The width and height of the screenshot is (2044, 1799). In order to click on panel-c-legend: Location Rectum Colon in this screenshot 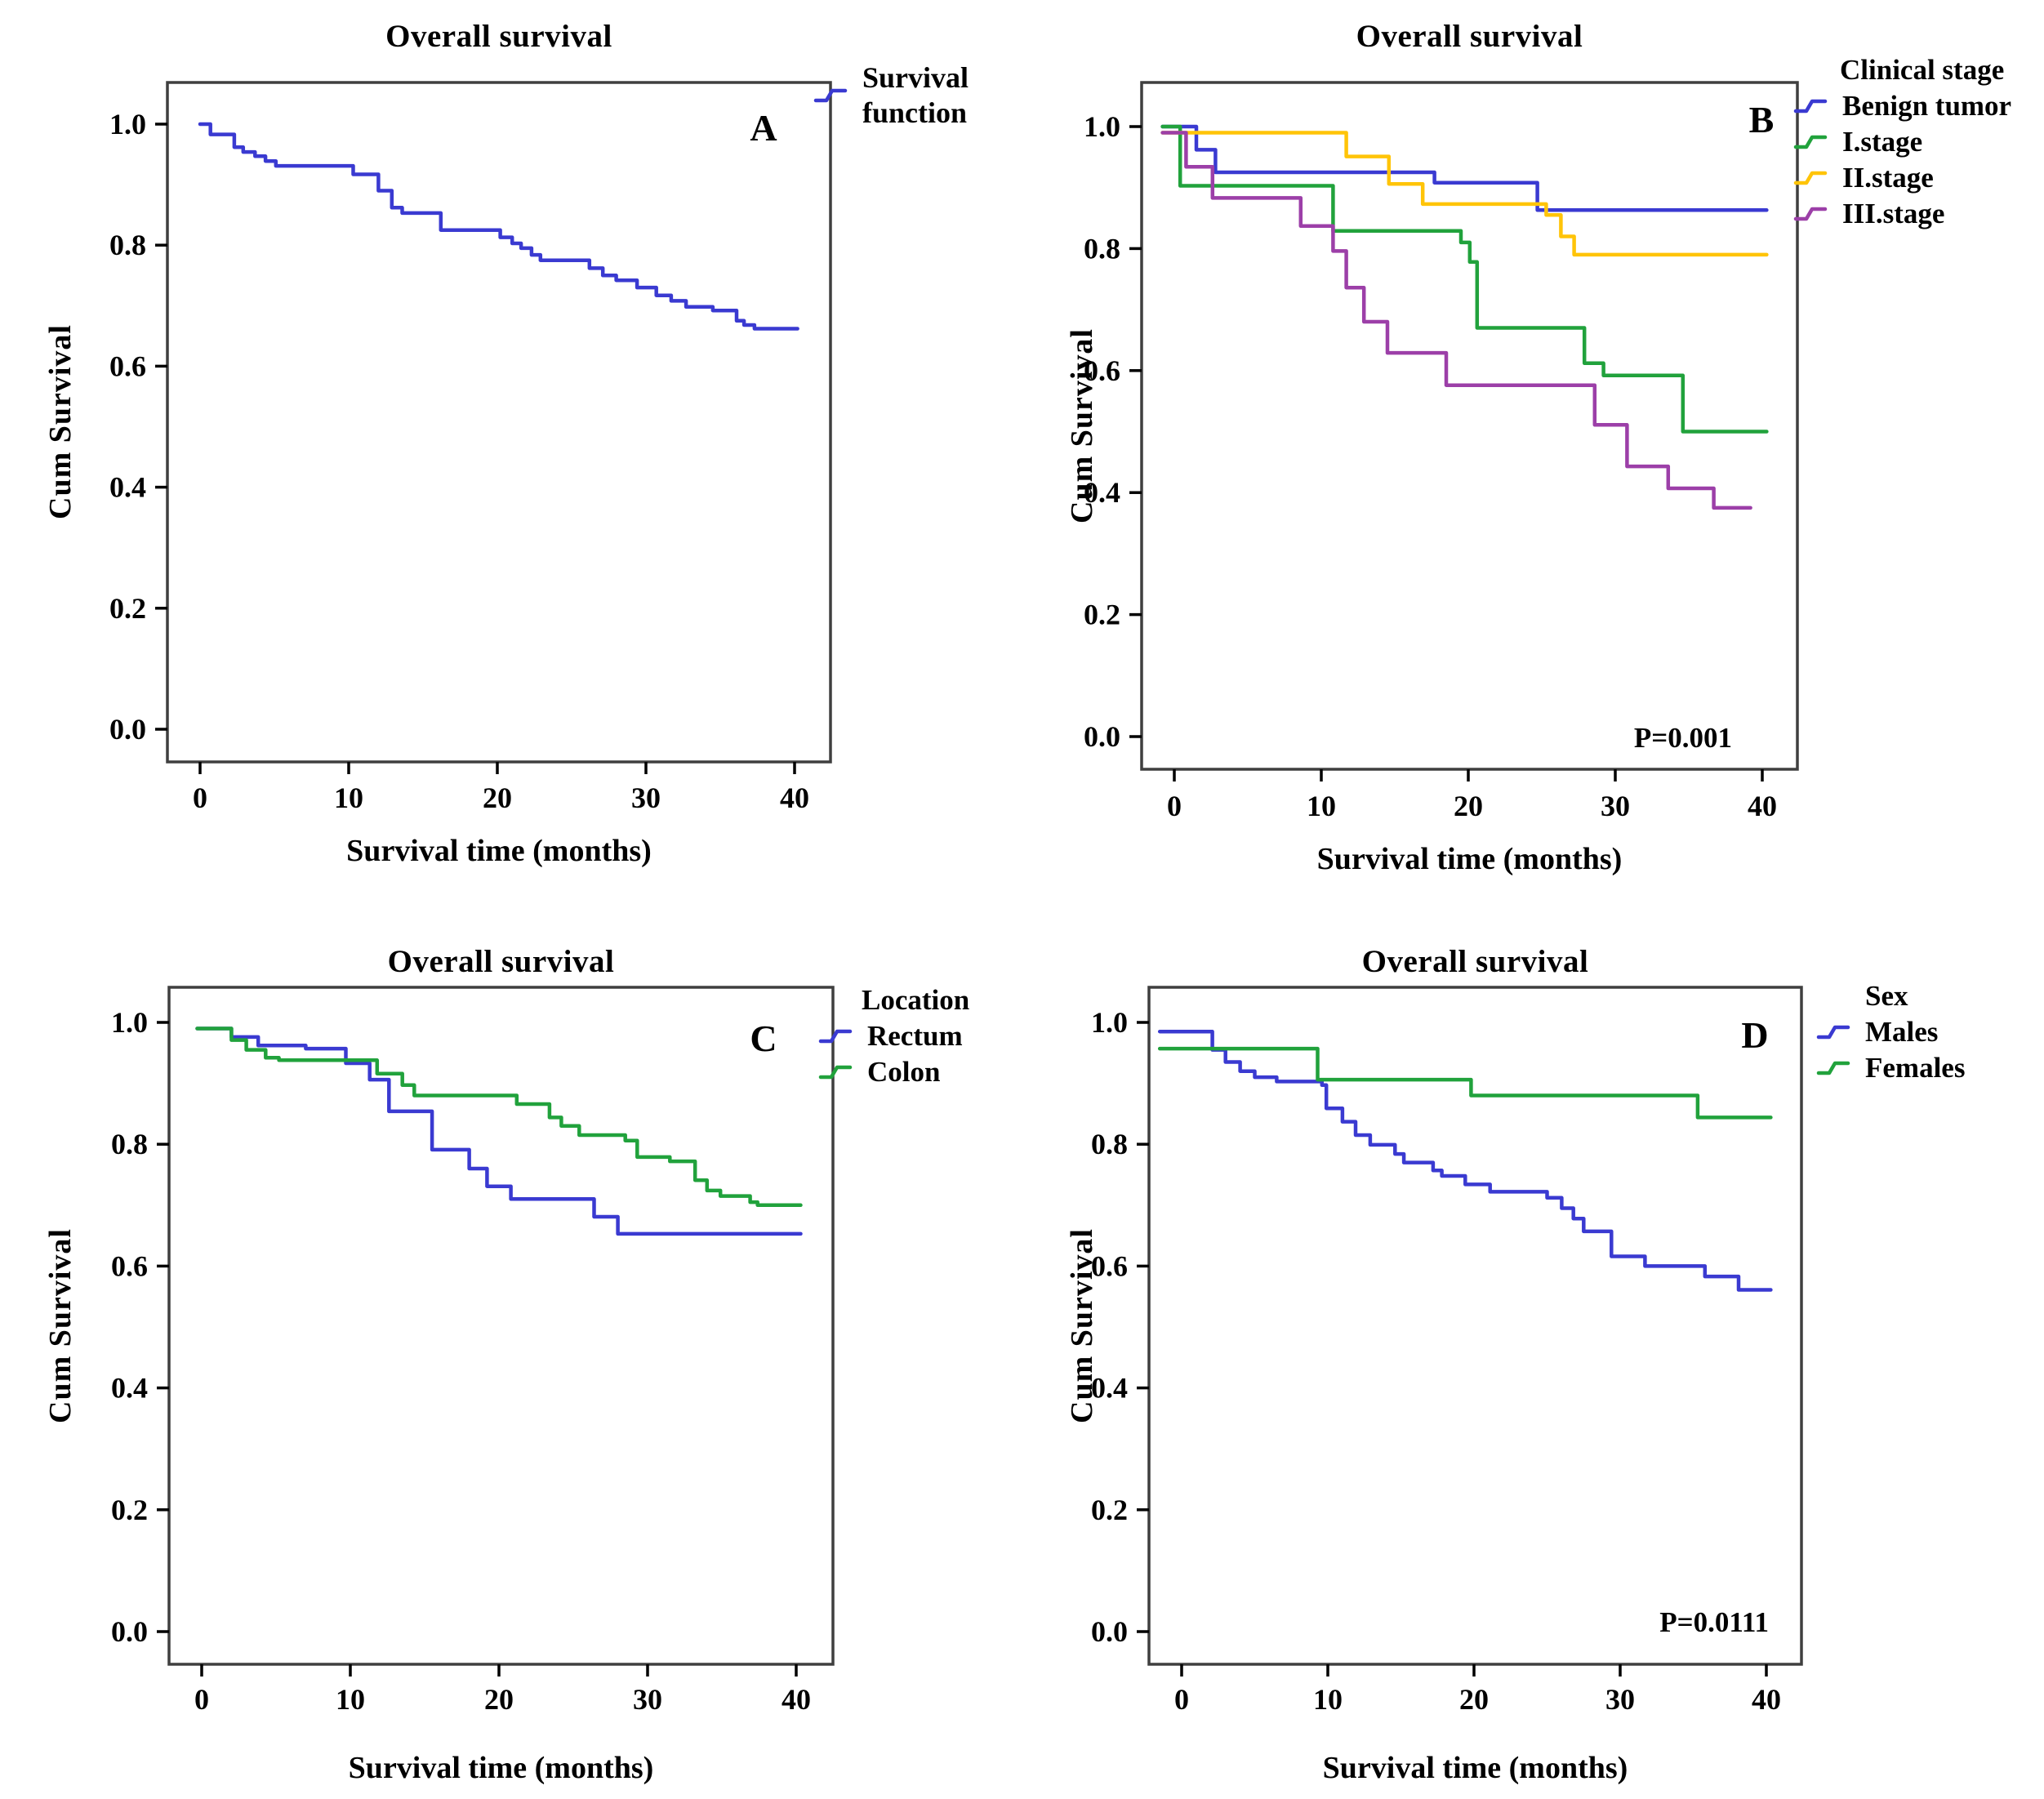, I will do `click(893, 1036)`.